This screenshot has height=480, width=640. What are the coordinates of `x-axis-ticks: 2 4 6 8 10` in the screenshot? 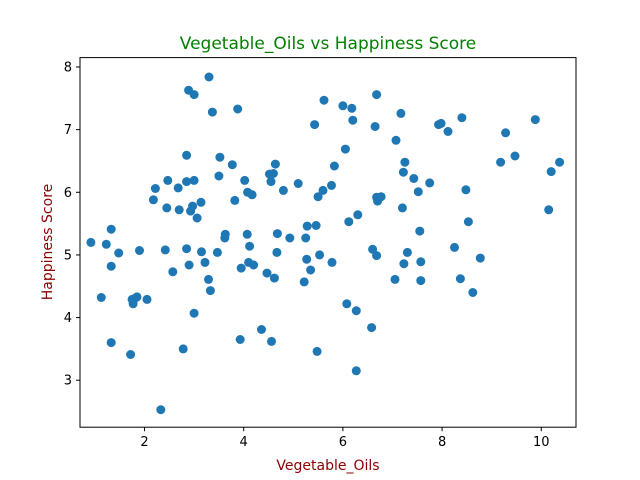 It's located at (345, 438).